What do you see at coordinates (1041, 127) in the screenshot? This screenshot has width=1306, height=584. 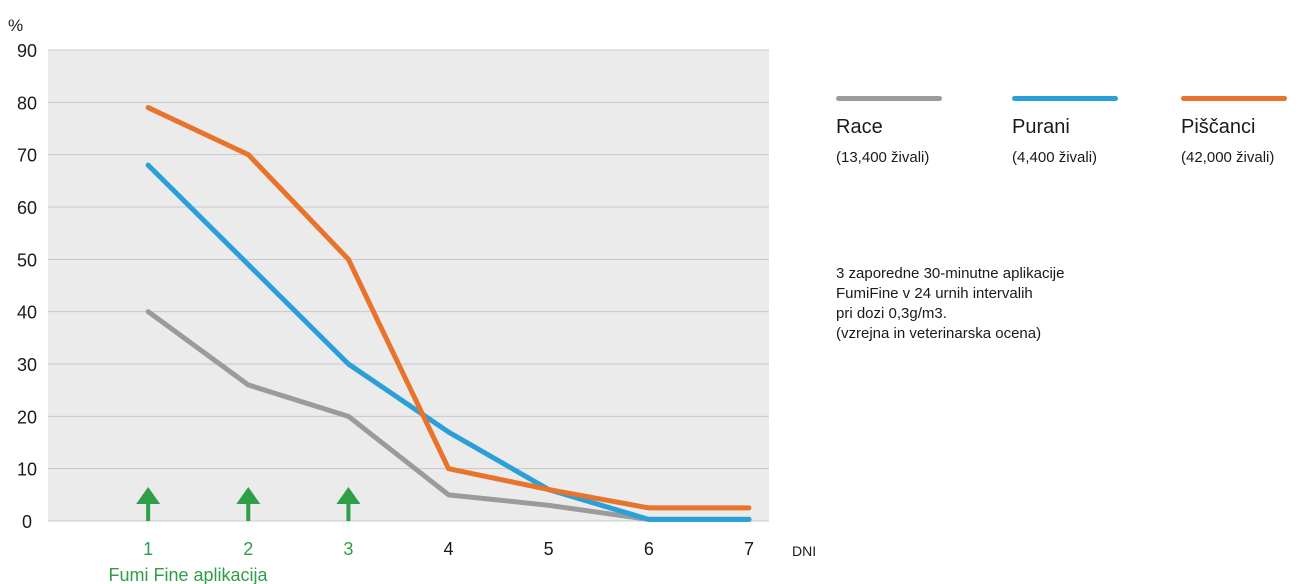 I see `legend-name-purani: Purani` at bounding box center [1041, 127].